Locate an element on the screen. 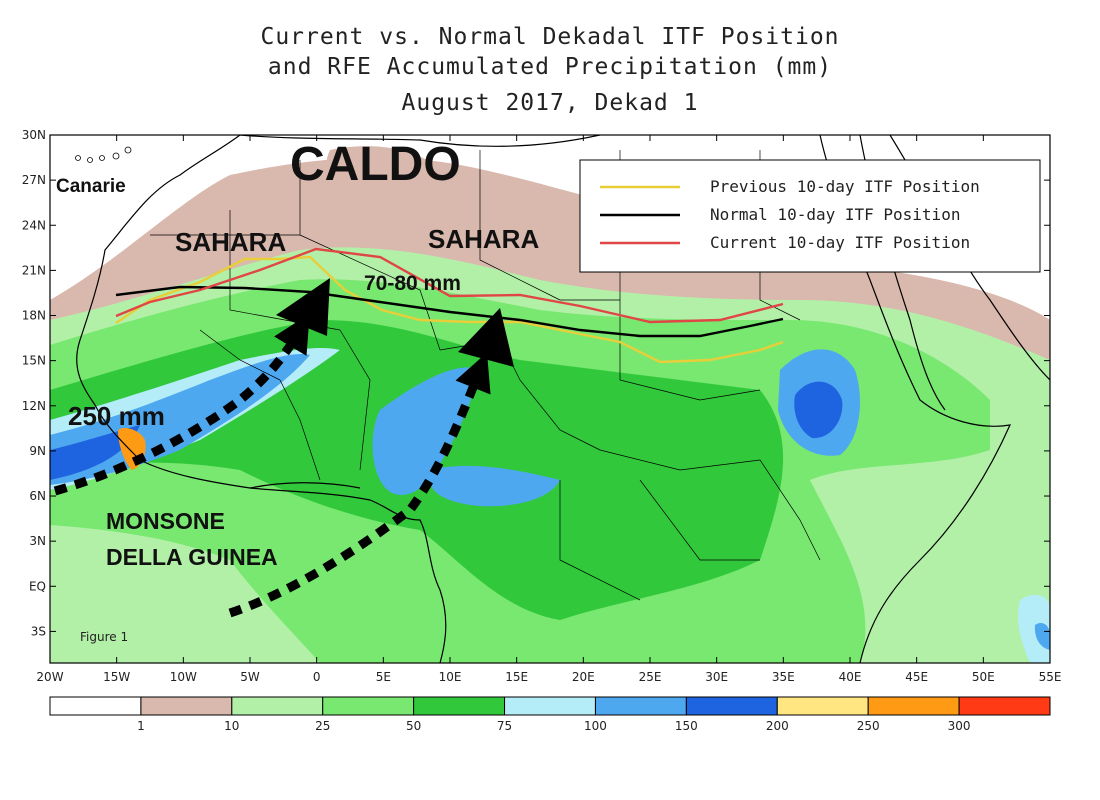 The width and height of the screenshot is (1100, 800). lon-tick-label: 10E is located at coordinates (450, 677).